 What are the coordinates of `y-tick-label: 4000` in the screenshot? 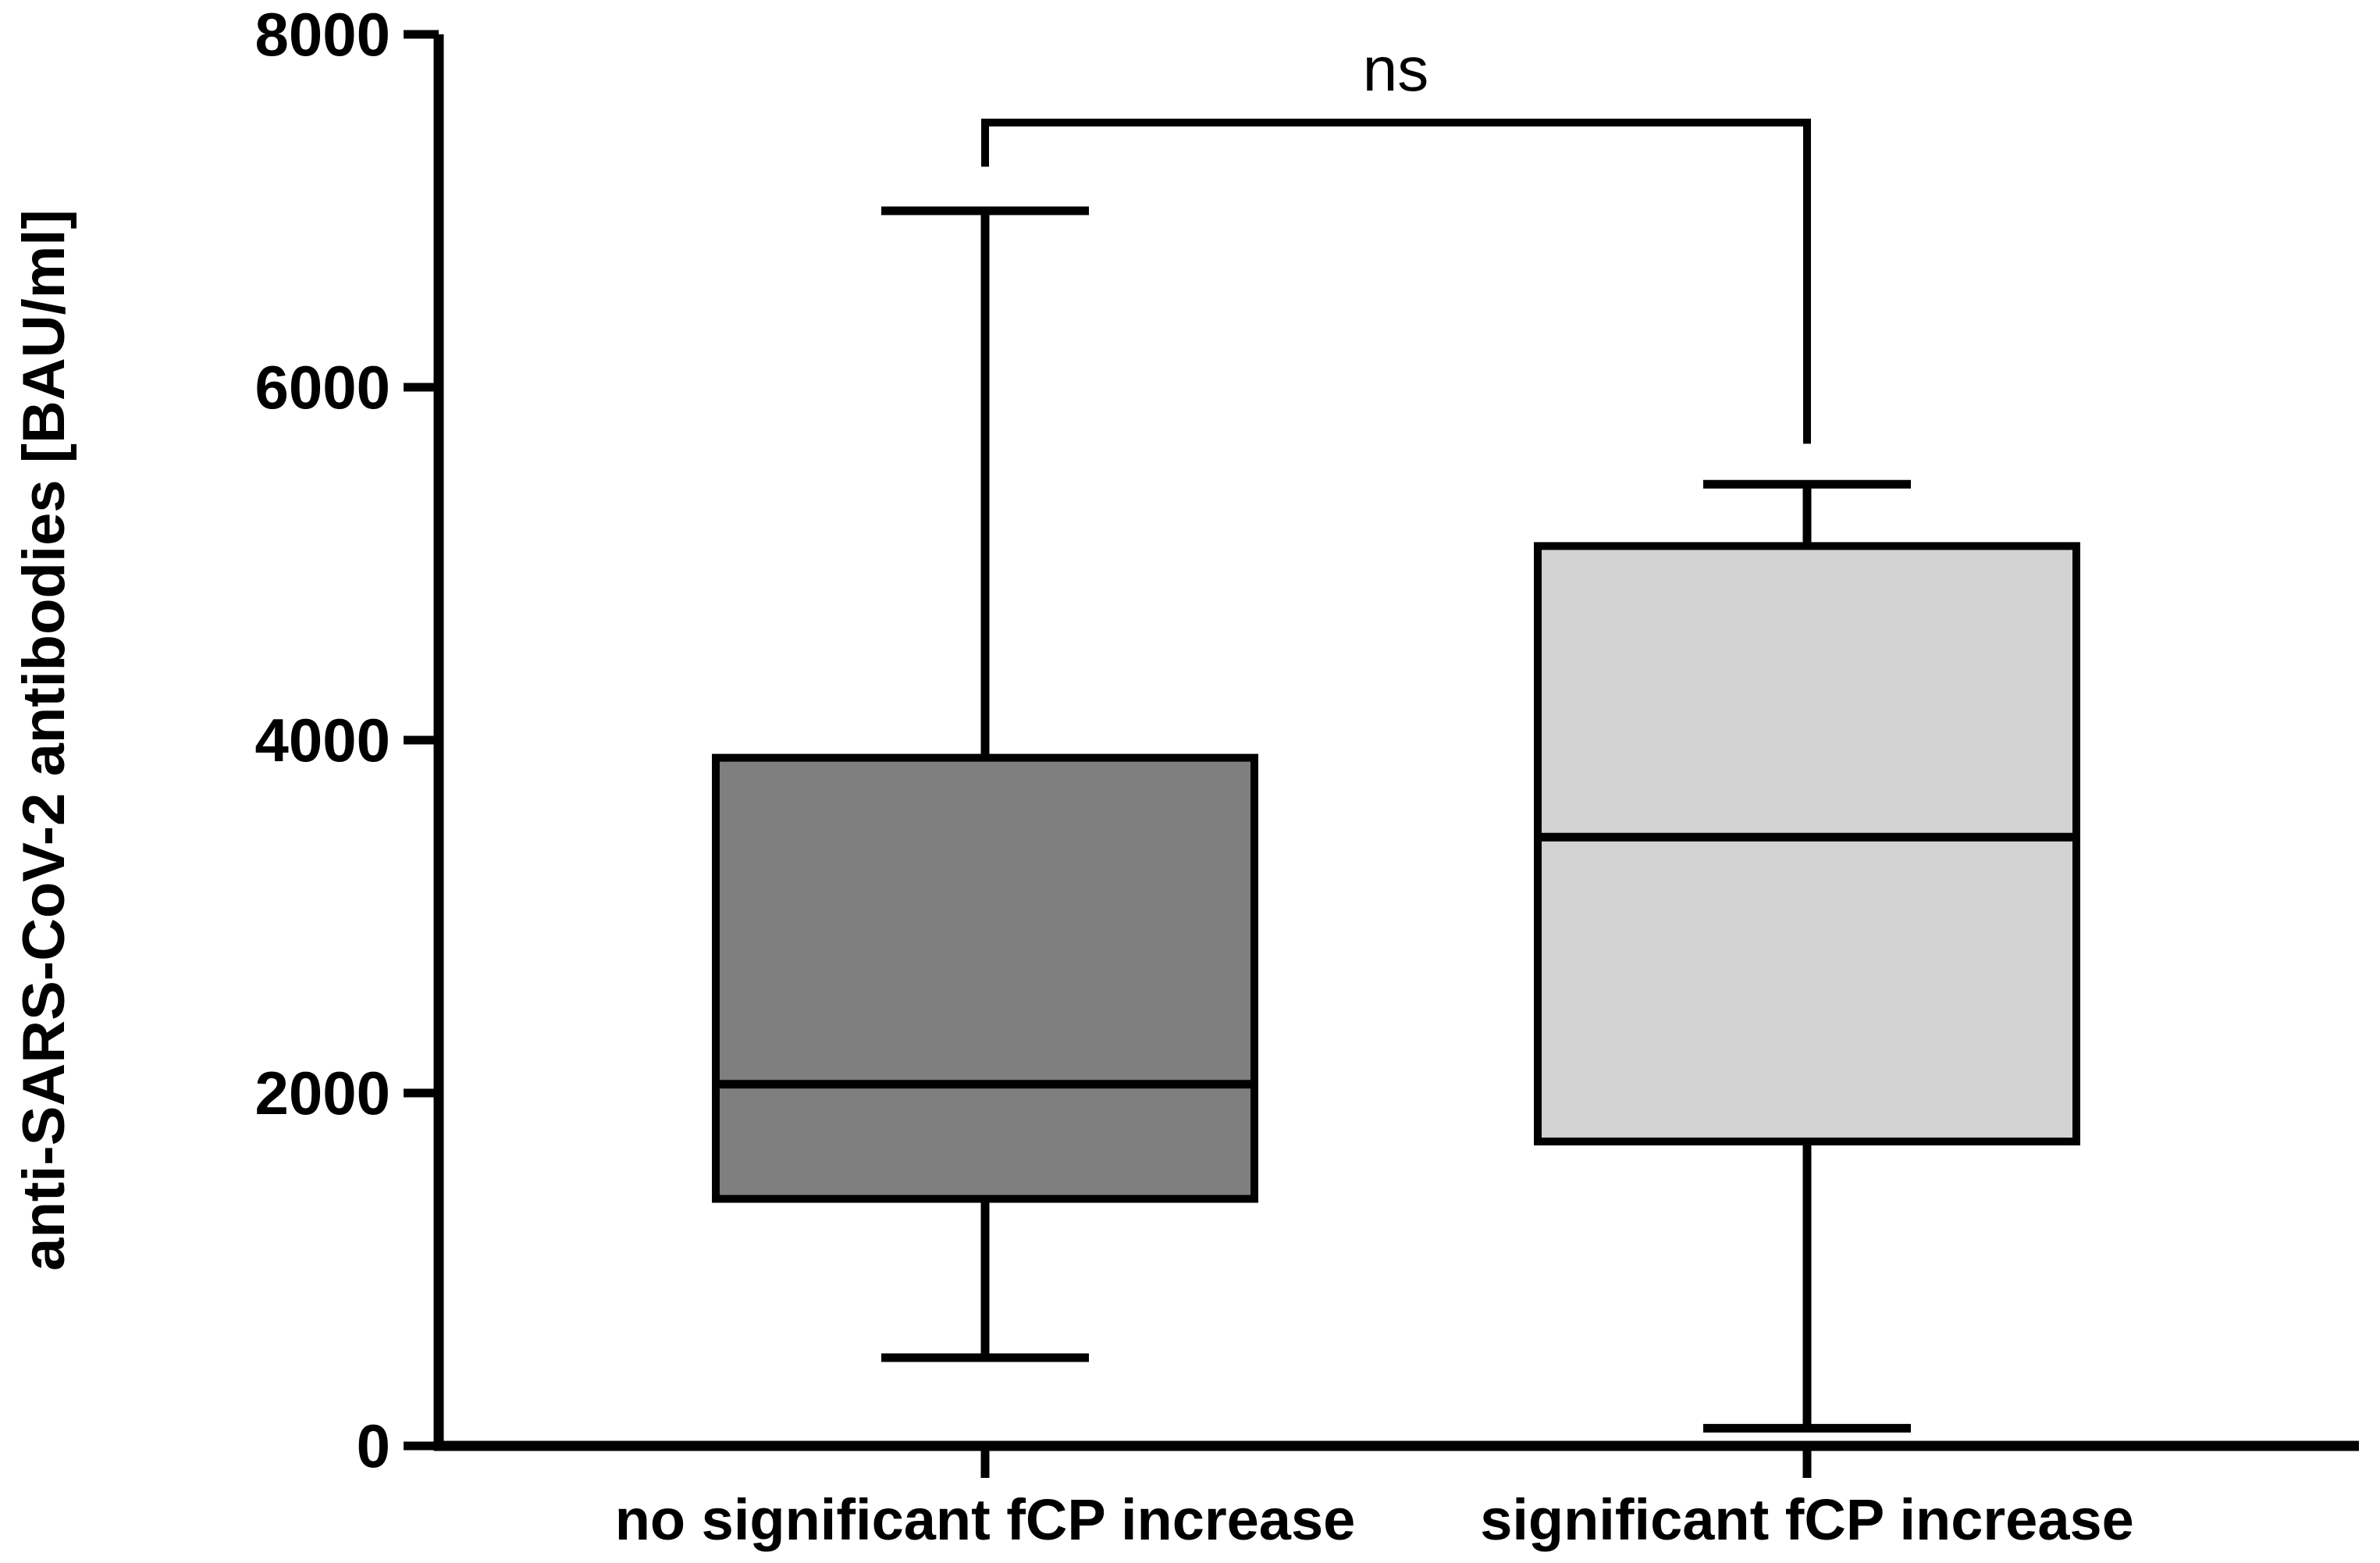 It's located at (322, 740).